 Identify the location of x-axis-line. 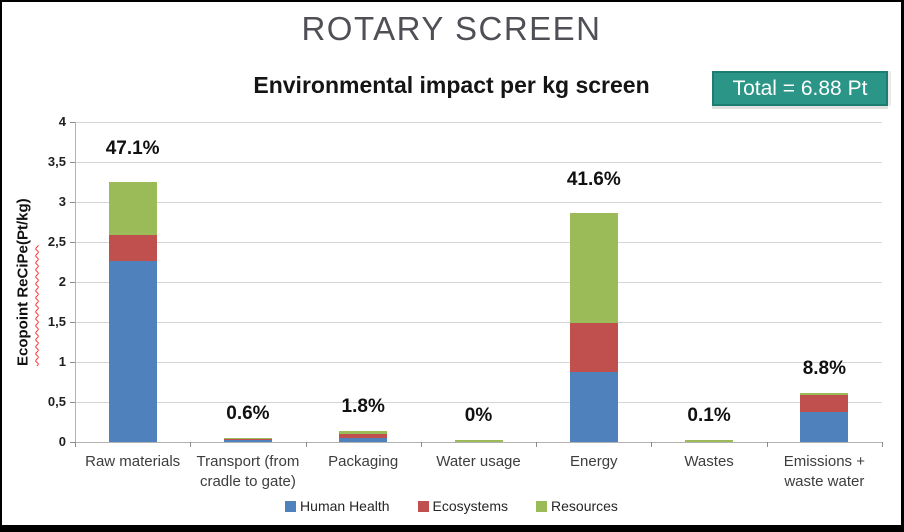
(478, 442).